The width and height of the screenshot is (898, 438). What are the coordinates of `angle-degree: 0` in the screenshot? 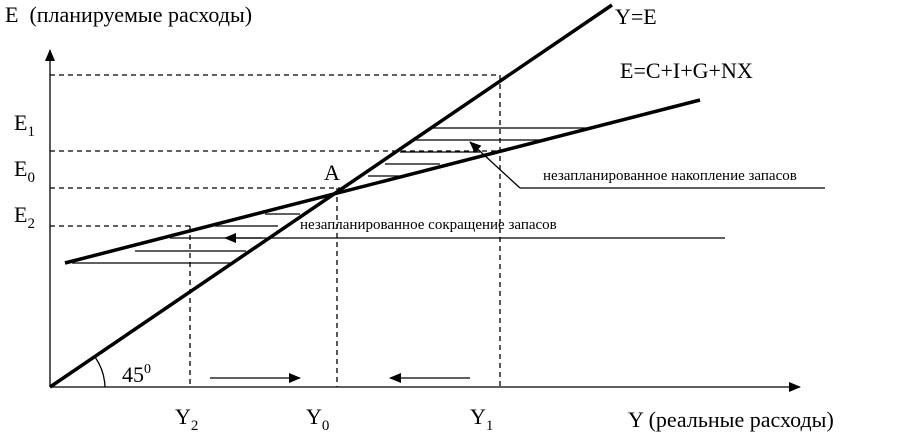 It's located at (147, 369).